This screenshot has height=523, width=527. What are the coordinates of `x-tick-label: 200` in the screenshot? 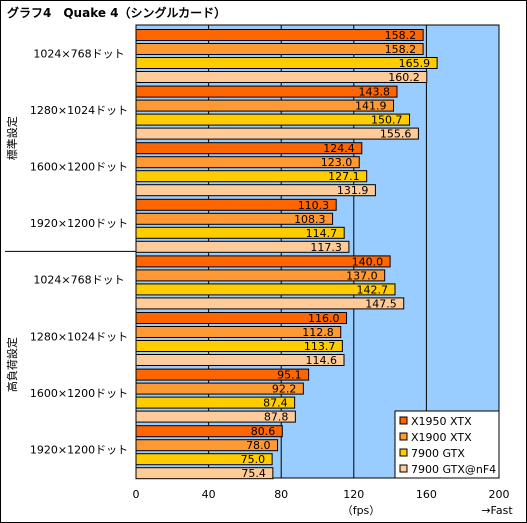 It's located at (499, 494).